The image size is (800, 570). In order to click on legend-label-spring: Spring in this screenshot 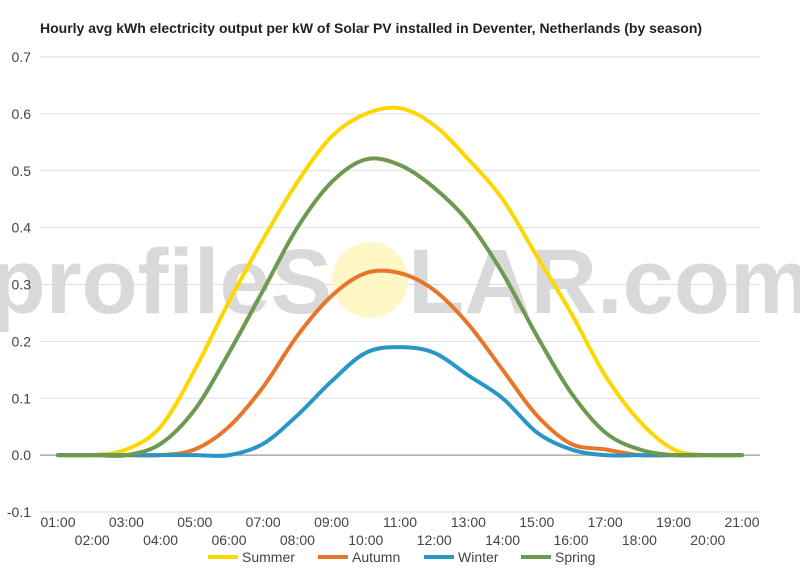, I will do `click(575, 557)`.